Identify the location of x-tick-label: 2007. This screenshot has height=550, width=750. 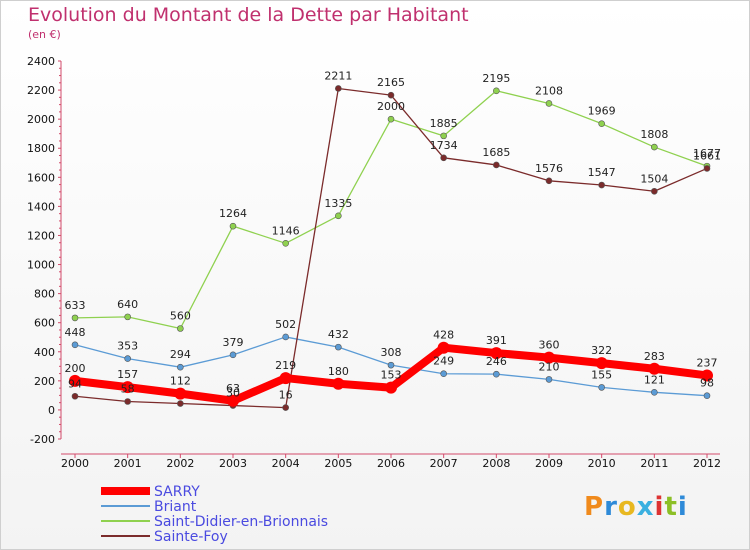
(444, 463).